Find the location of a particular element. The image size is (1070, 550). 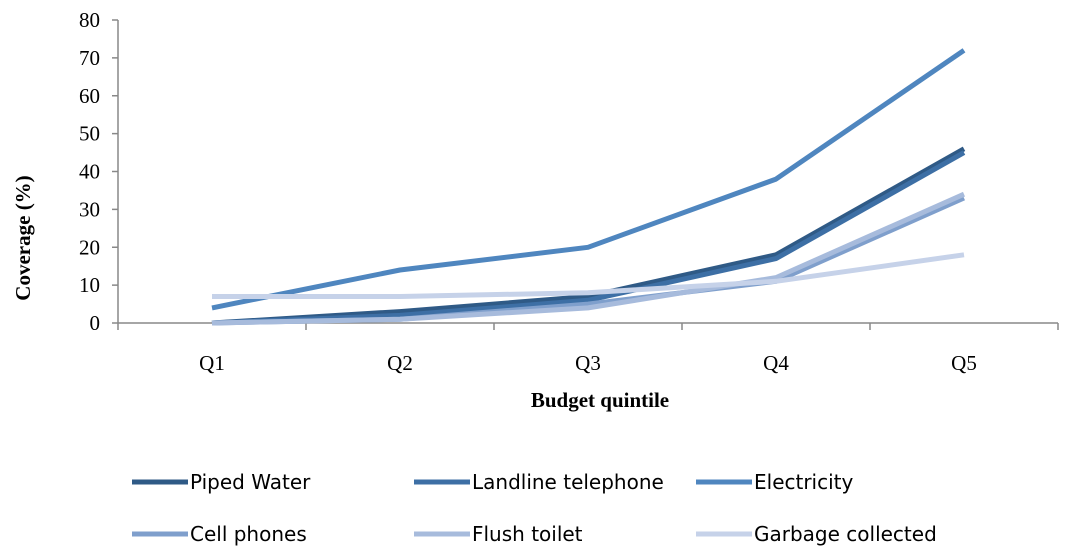

legend-item: Landline telephone is located at coordinates (539, 482).